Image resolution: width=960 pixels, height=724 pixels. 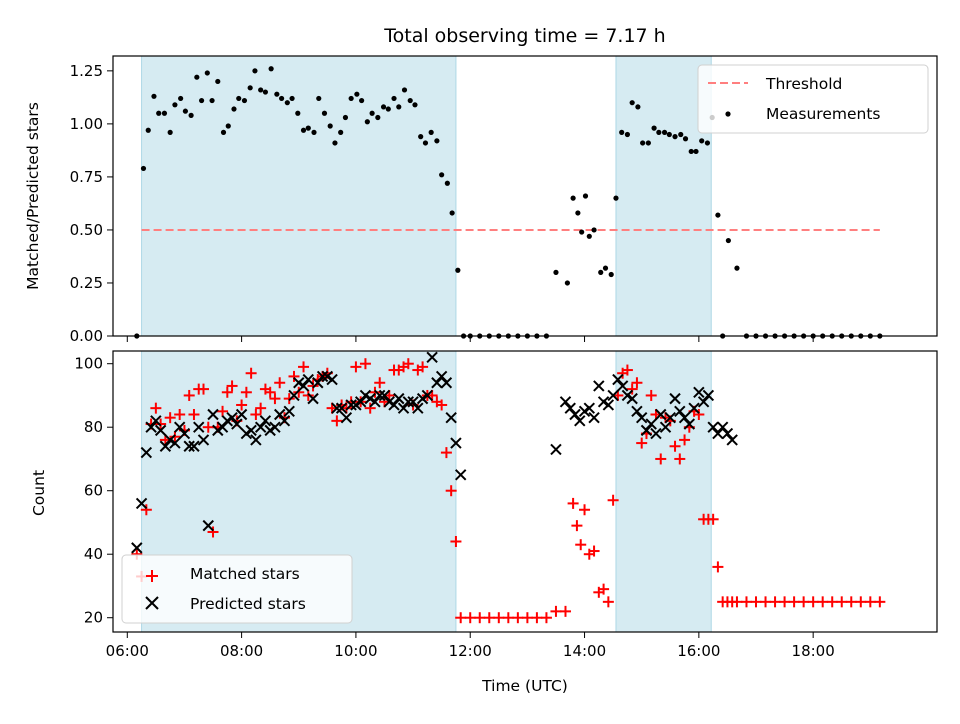 What do you see at coordinates (86, 230) in the screenshot?
I see `y-tick-label: 0.50` at bounding box center [86, 230].